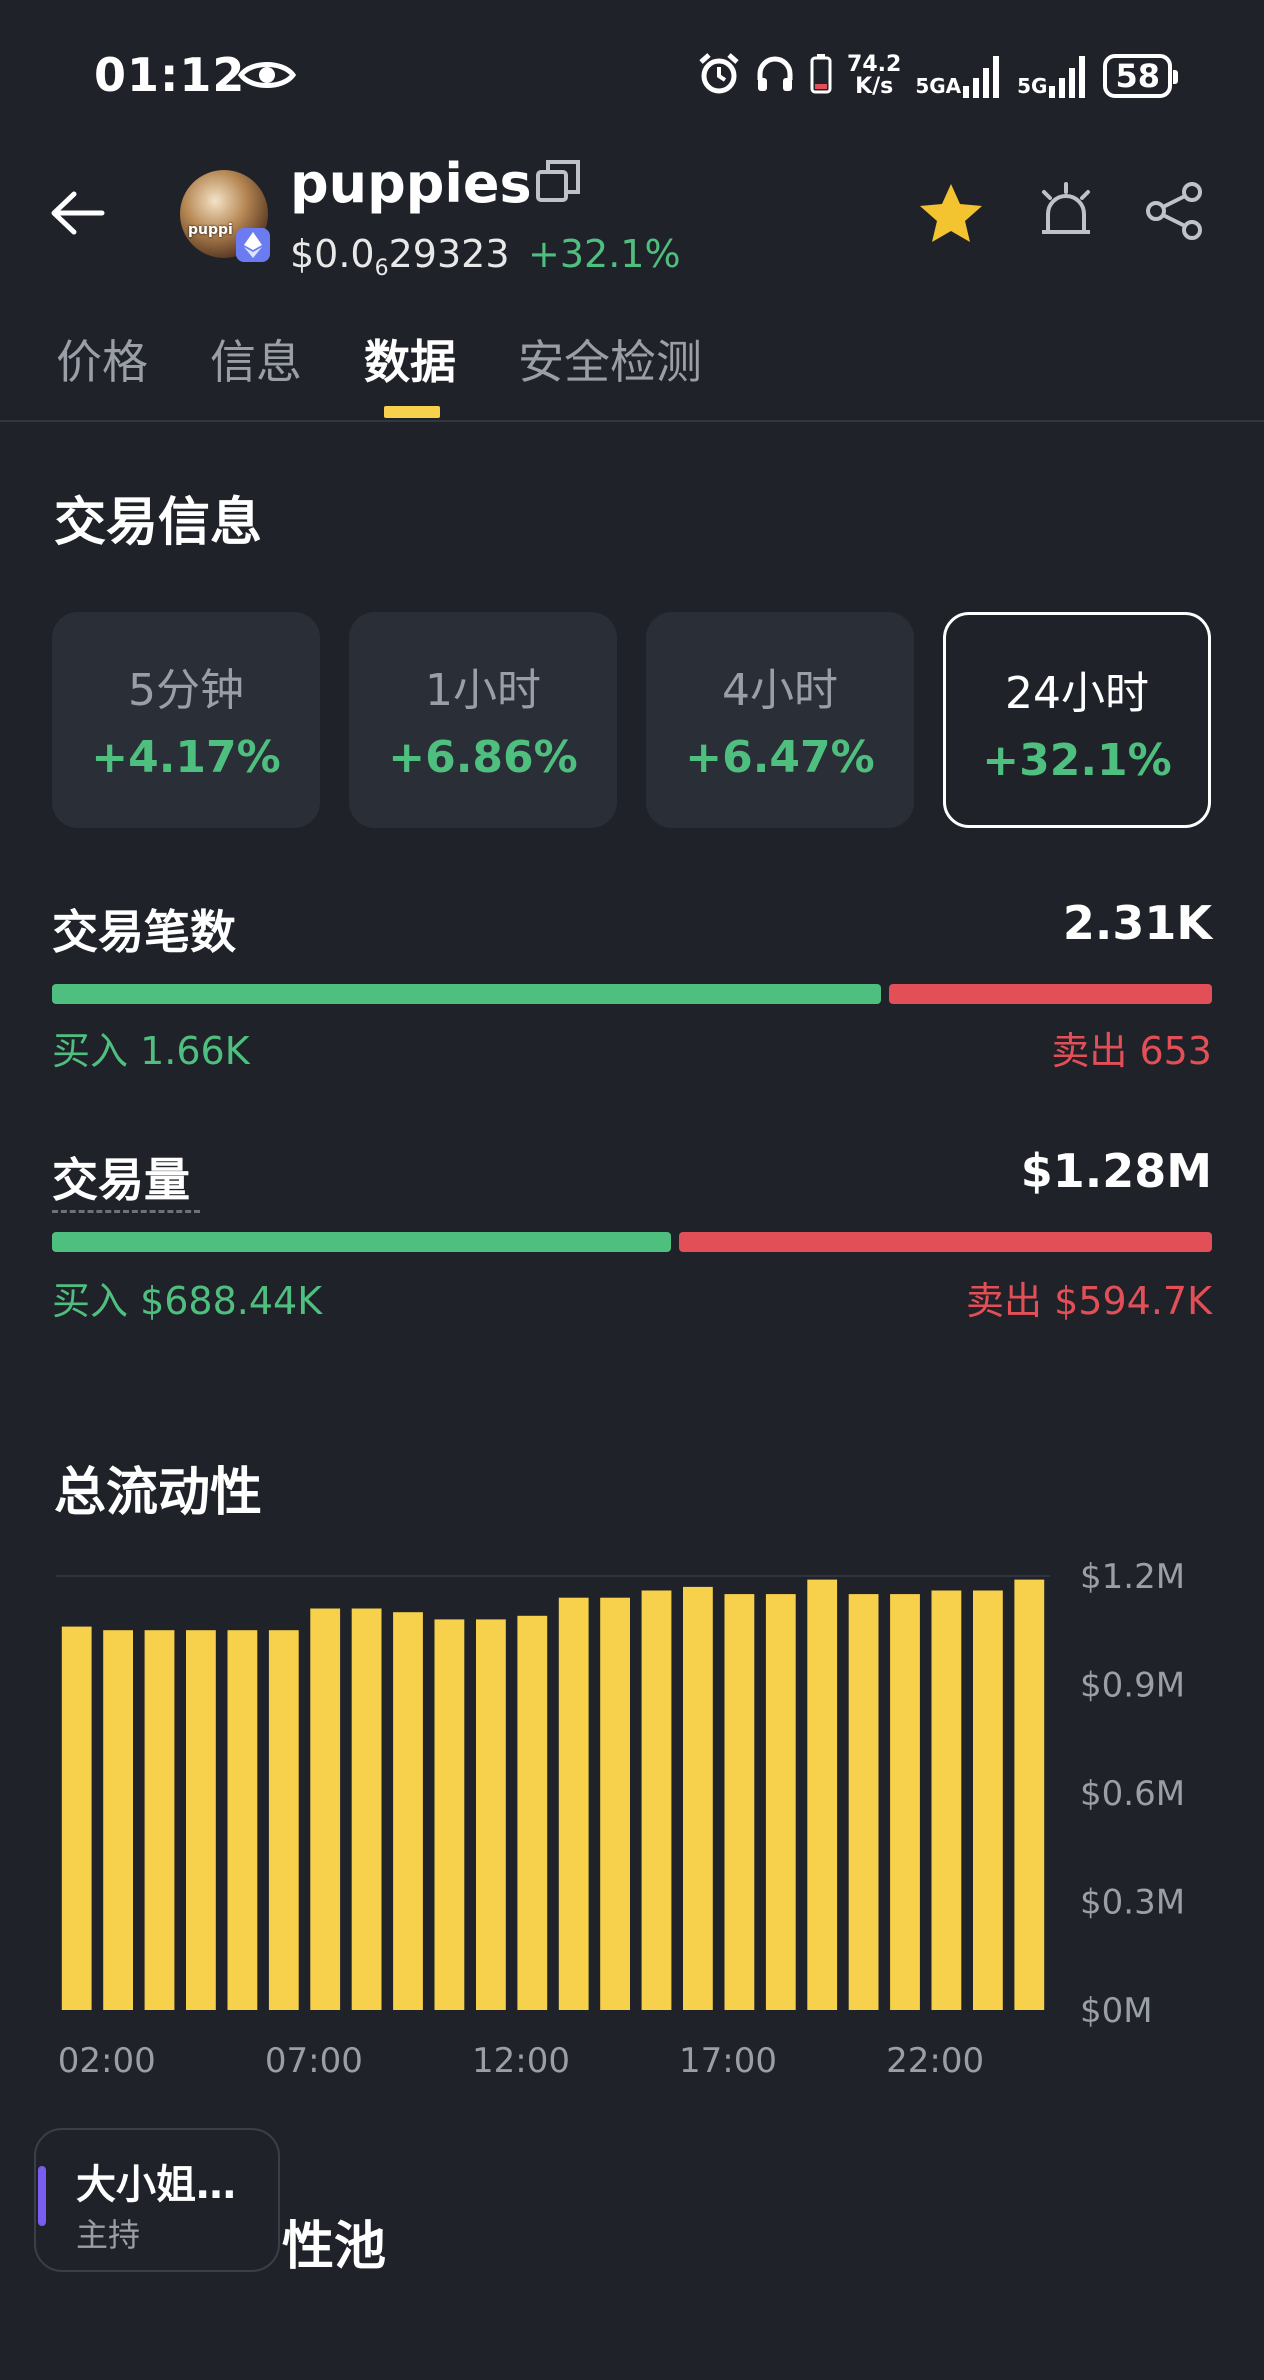 This screenshot has width=1264, height=2380. What do you see at coordinates (381, 268) in the screenshot?
I see `price-zero-count: 6` at bounding box center [381, 268].